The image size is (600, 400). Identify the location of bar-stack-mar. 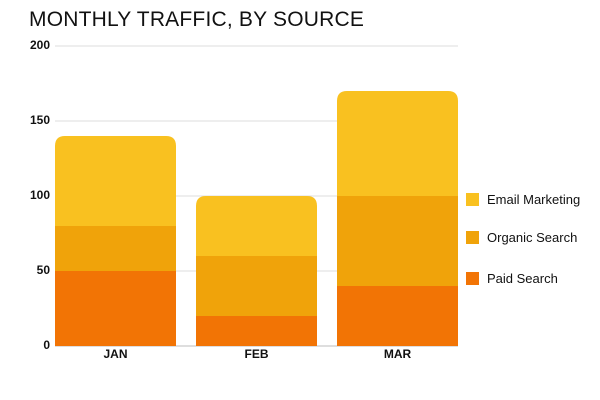
(397, 218).